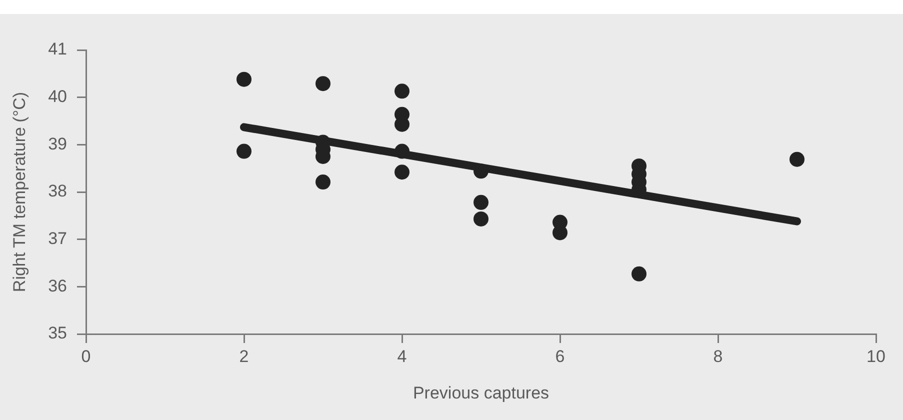 The width and height of the screenshot is (903, 420). I want to click on x-tick-label: 2, so click(244, 356).